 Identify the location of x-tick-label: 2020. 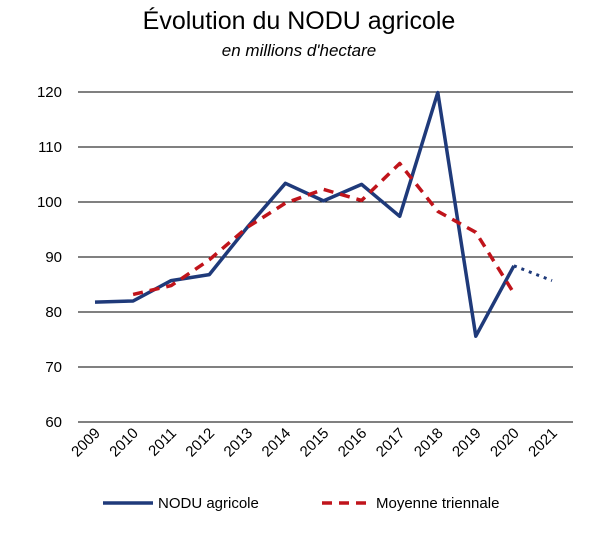
(505, 443).